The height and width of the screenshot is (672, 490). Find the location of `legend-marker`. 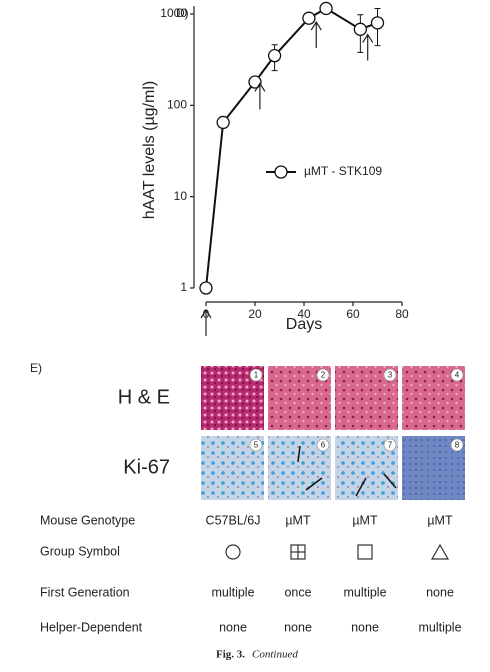

legend-marker is located at coordinates (281, 172).